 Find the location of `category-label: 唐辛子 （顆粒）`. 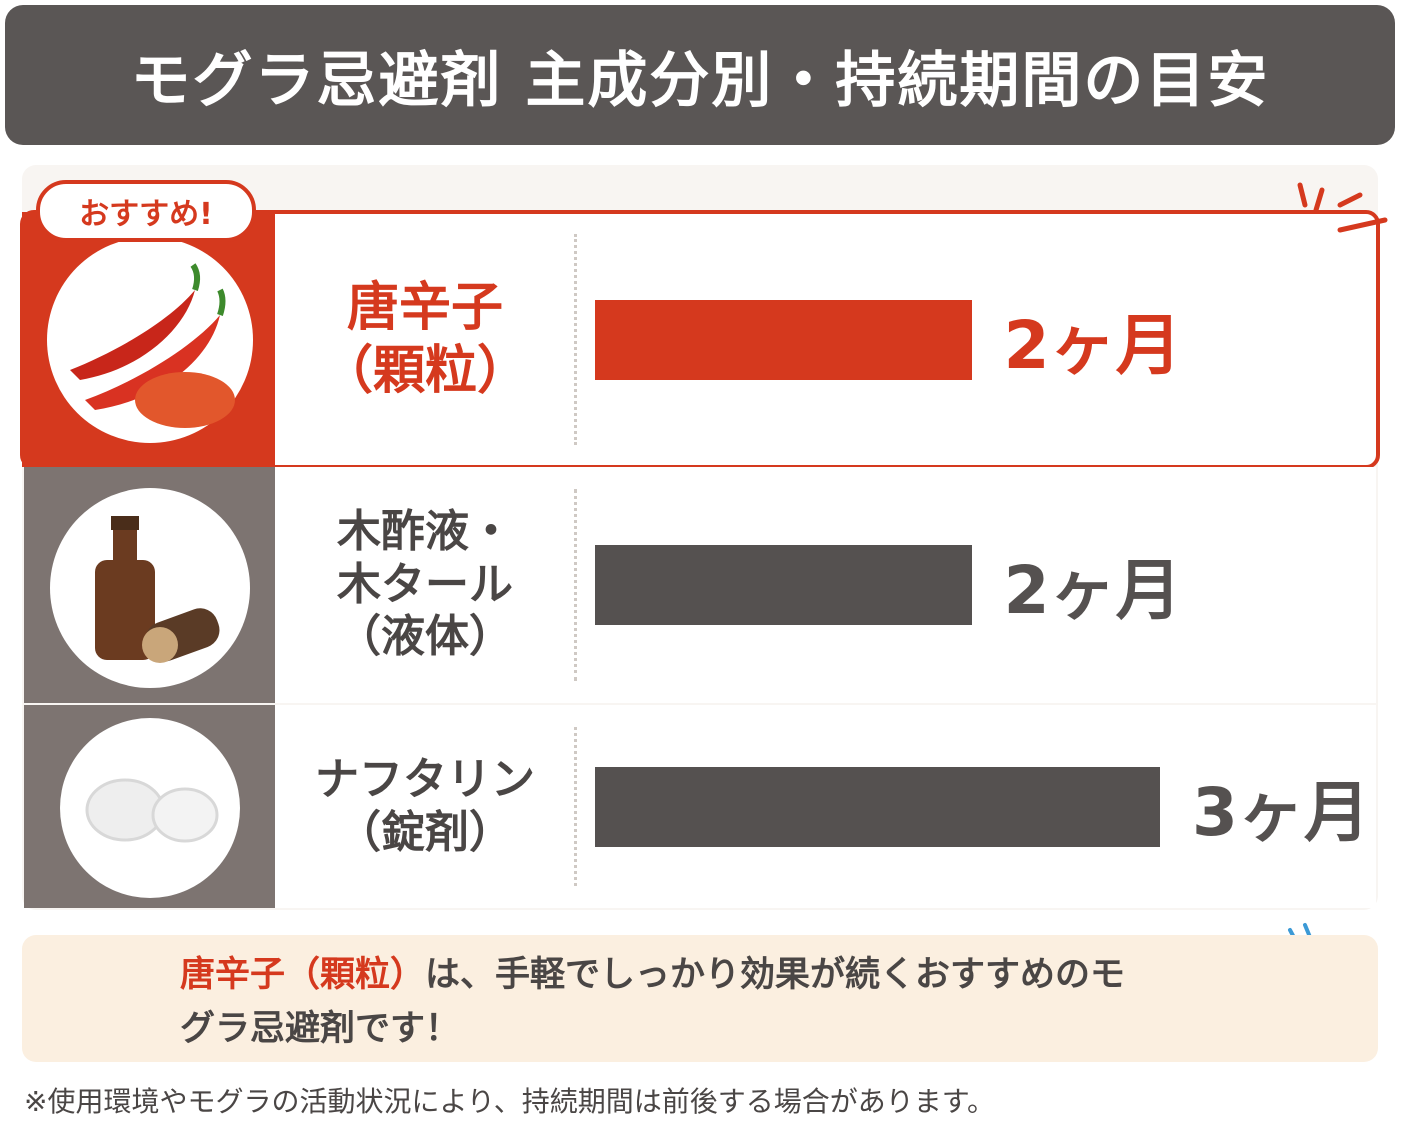

category-label: 唐辛子 （顆粒） is located at coordinates (424, 339).